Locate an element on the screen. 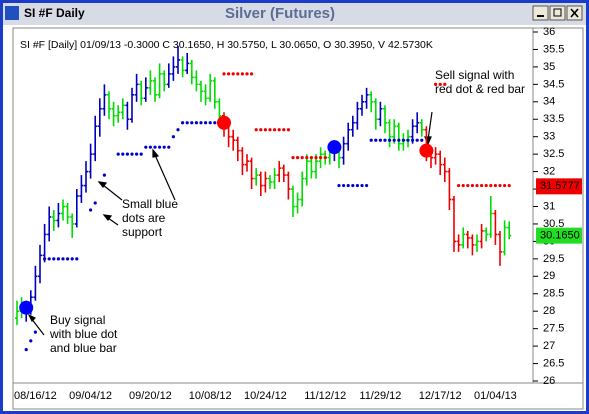  maximize-button is located at coordinates (557, 13).